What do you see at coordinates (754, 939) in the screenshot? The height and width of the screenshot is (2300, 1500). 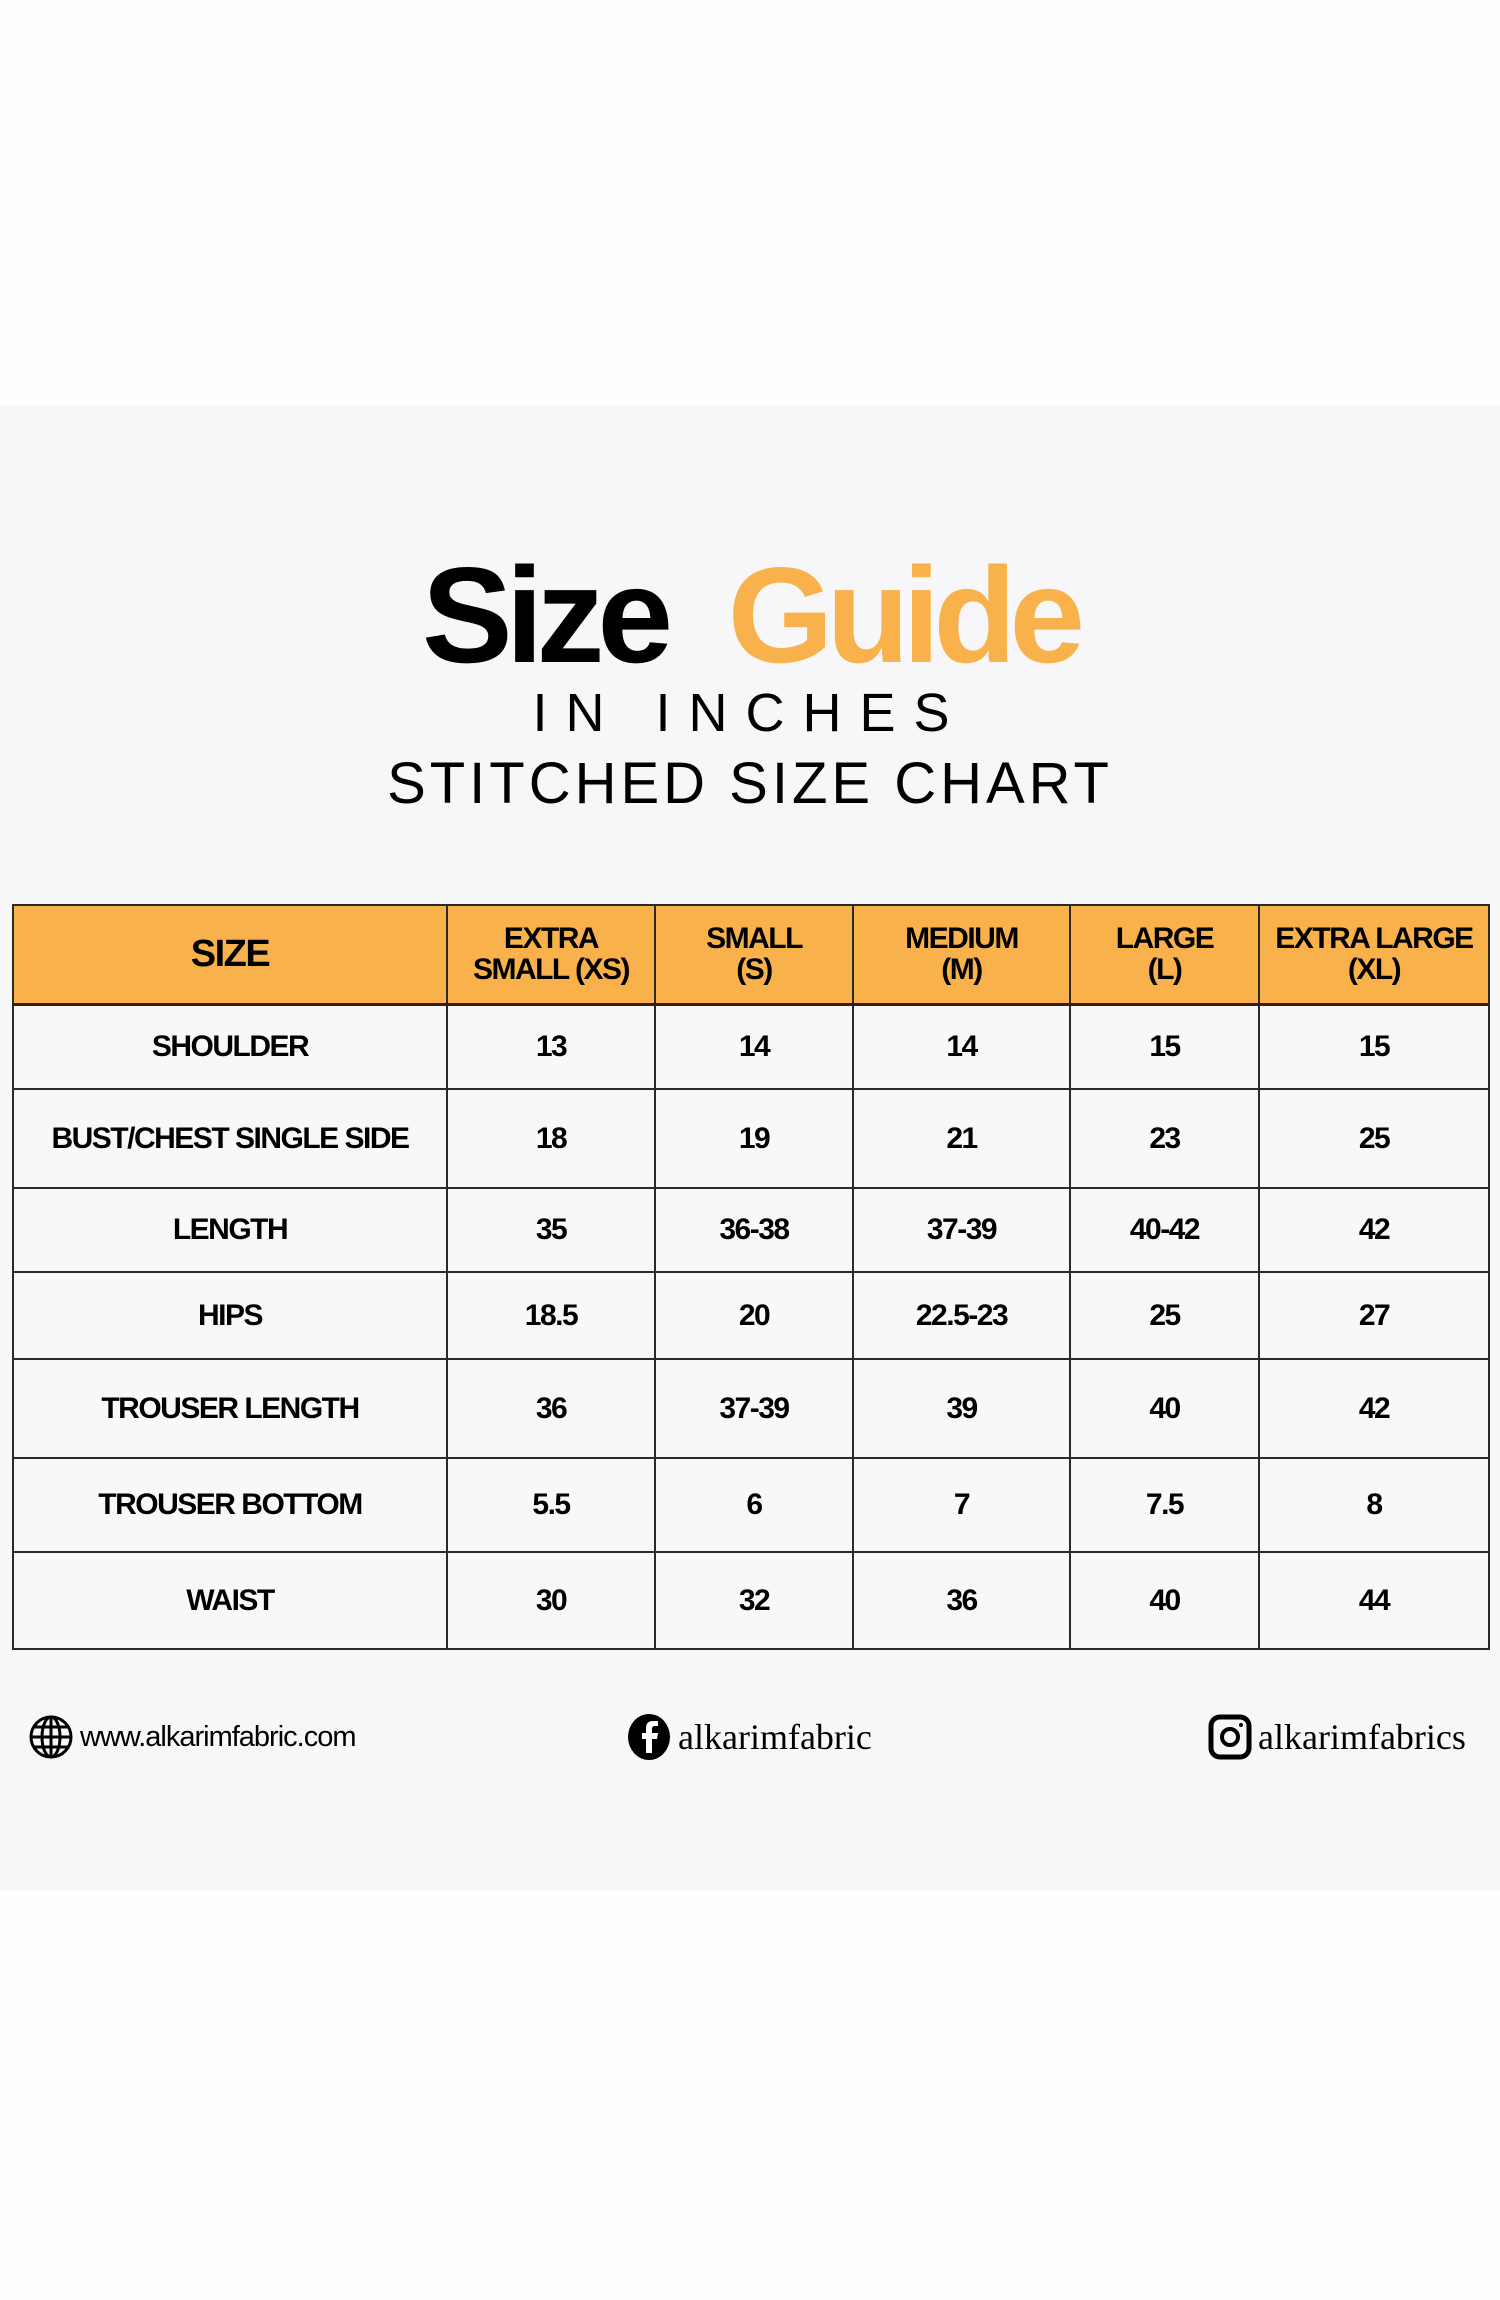 I see `column-header-line: SMALL` at bounding box center [754, 939].